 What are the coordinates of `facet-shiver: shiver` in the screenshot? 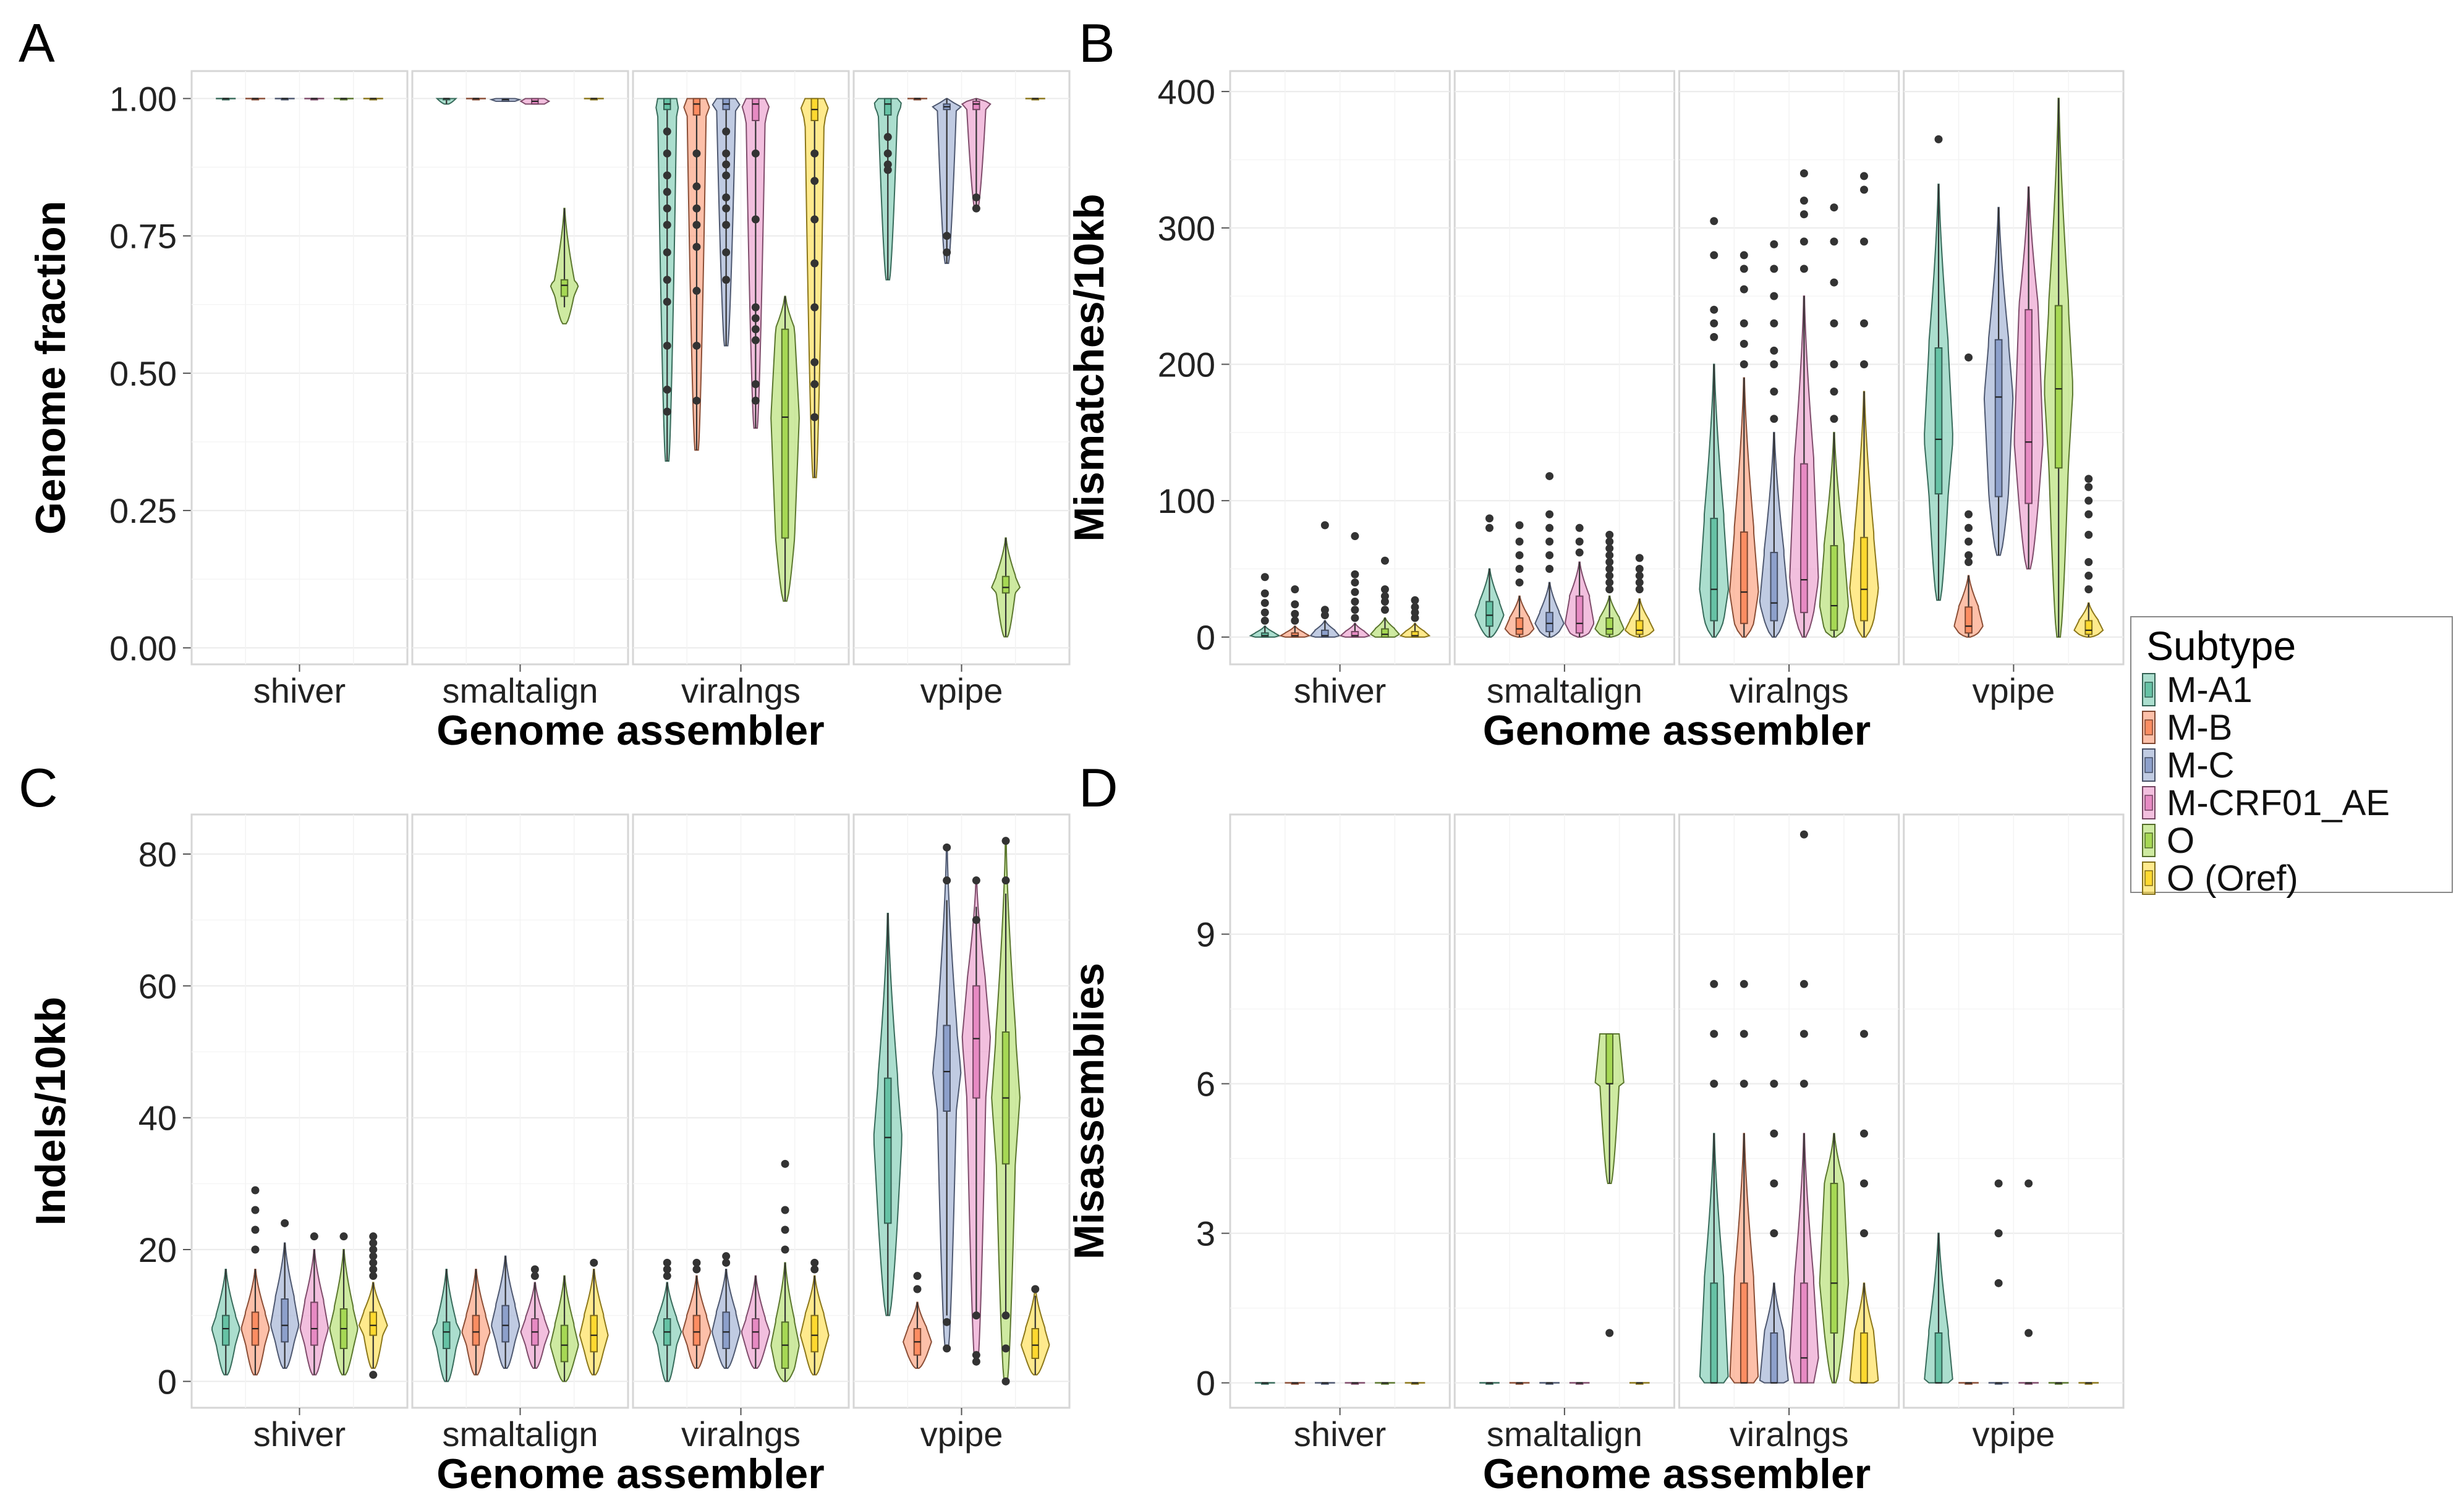 It's located at (300, 1133).